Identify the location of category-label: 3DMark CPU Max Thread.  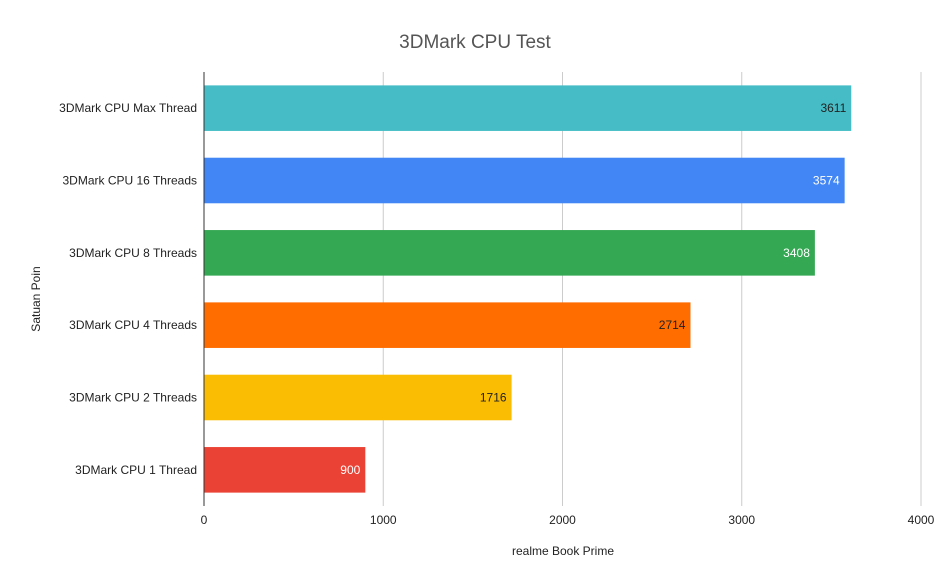
(128, 108).